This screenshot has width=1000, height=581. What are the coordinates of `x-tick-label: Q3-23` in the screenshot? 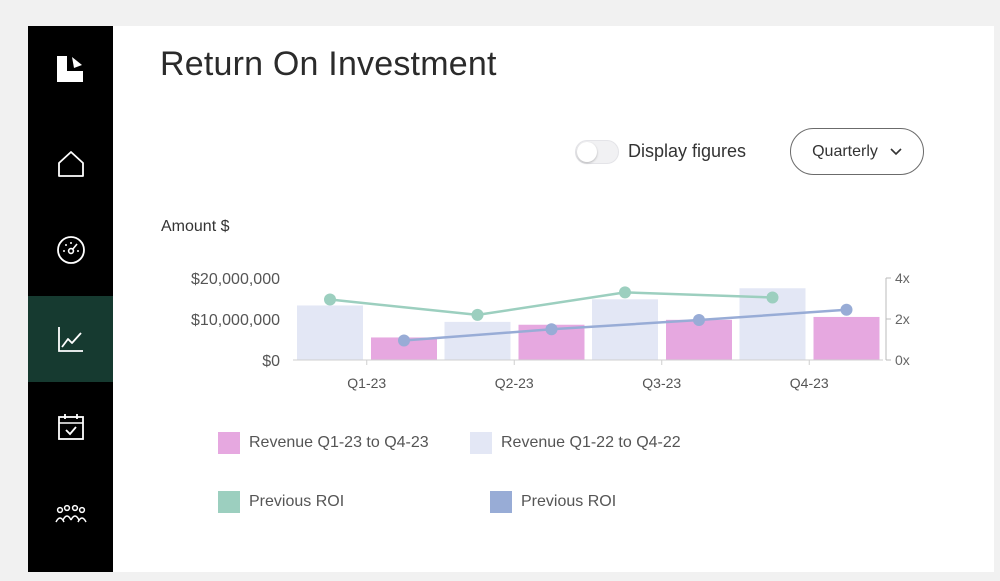 It's located at (661, 383).